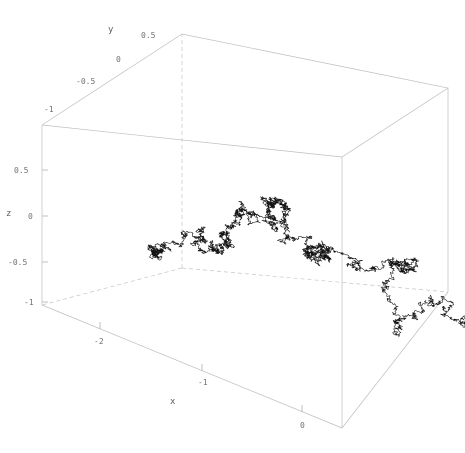 This screenshot has width=465, height=453. What do you see at coordinates (21, 170) in the screenshot?
I see `z-tick-label: 0.5` at bounding box center [21, 170].